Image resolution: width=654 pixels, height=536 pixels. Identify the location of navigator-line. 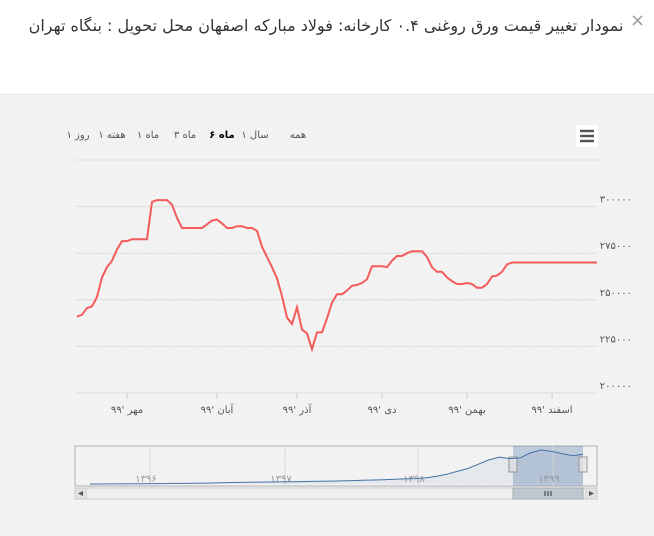
(337, 467).